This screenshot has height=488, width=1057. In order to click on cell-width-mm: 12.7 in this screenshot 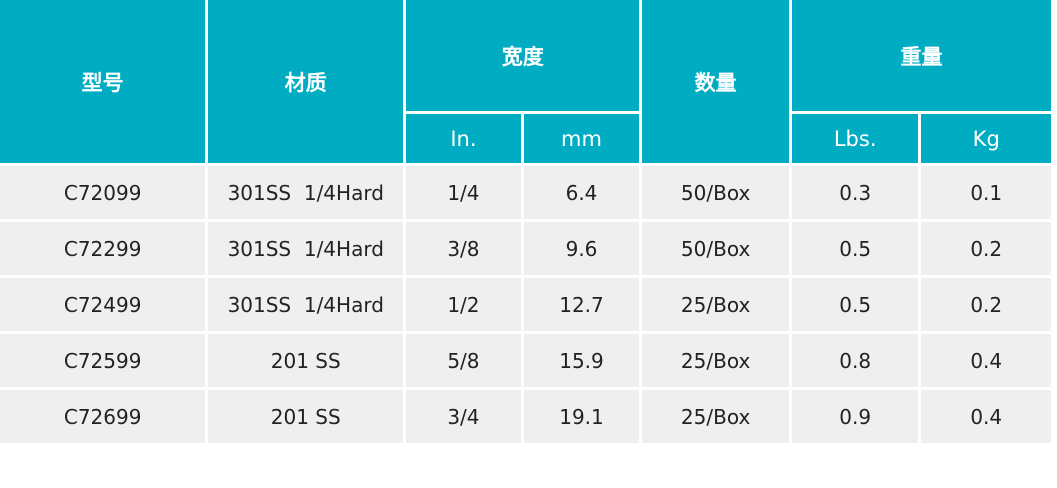, I will do `click(581, 304)`.